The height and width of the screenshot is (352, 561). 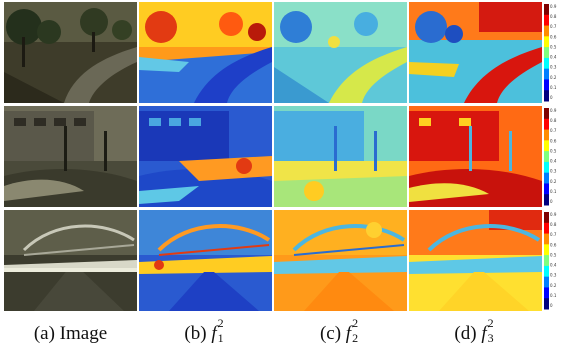 I want to click on caption-image: (a) Image, so click(x=70, y=334).